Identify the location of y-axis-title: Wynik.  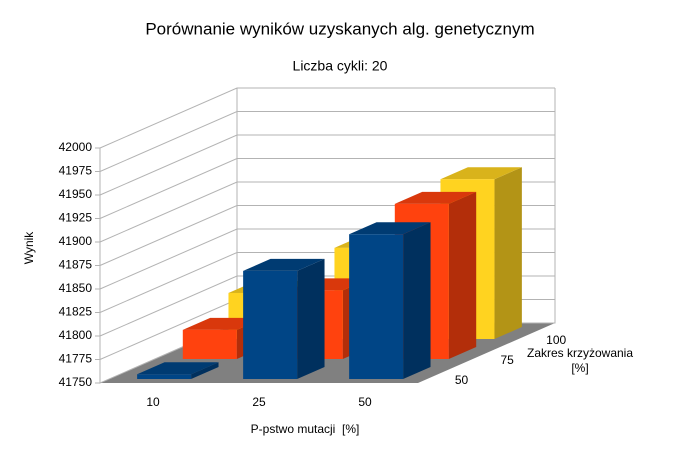
(29, 248).